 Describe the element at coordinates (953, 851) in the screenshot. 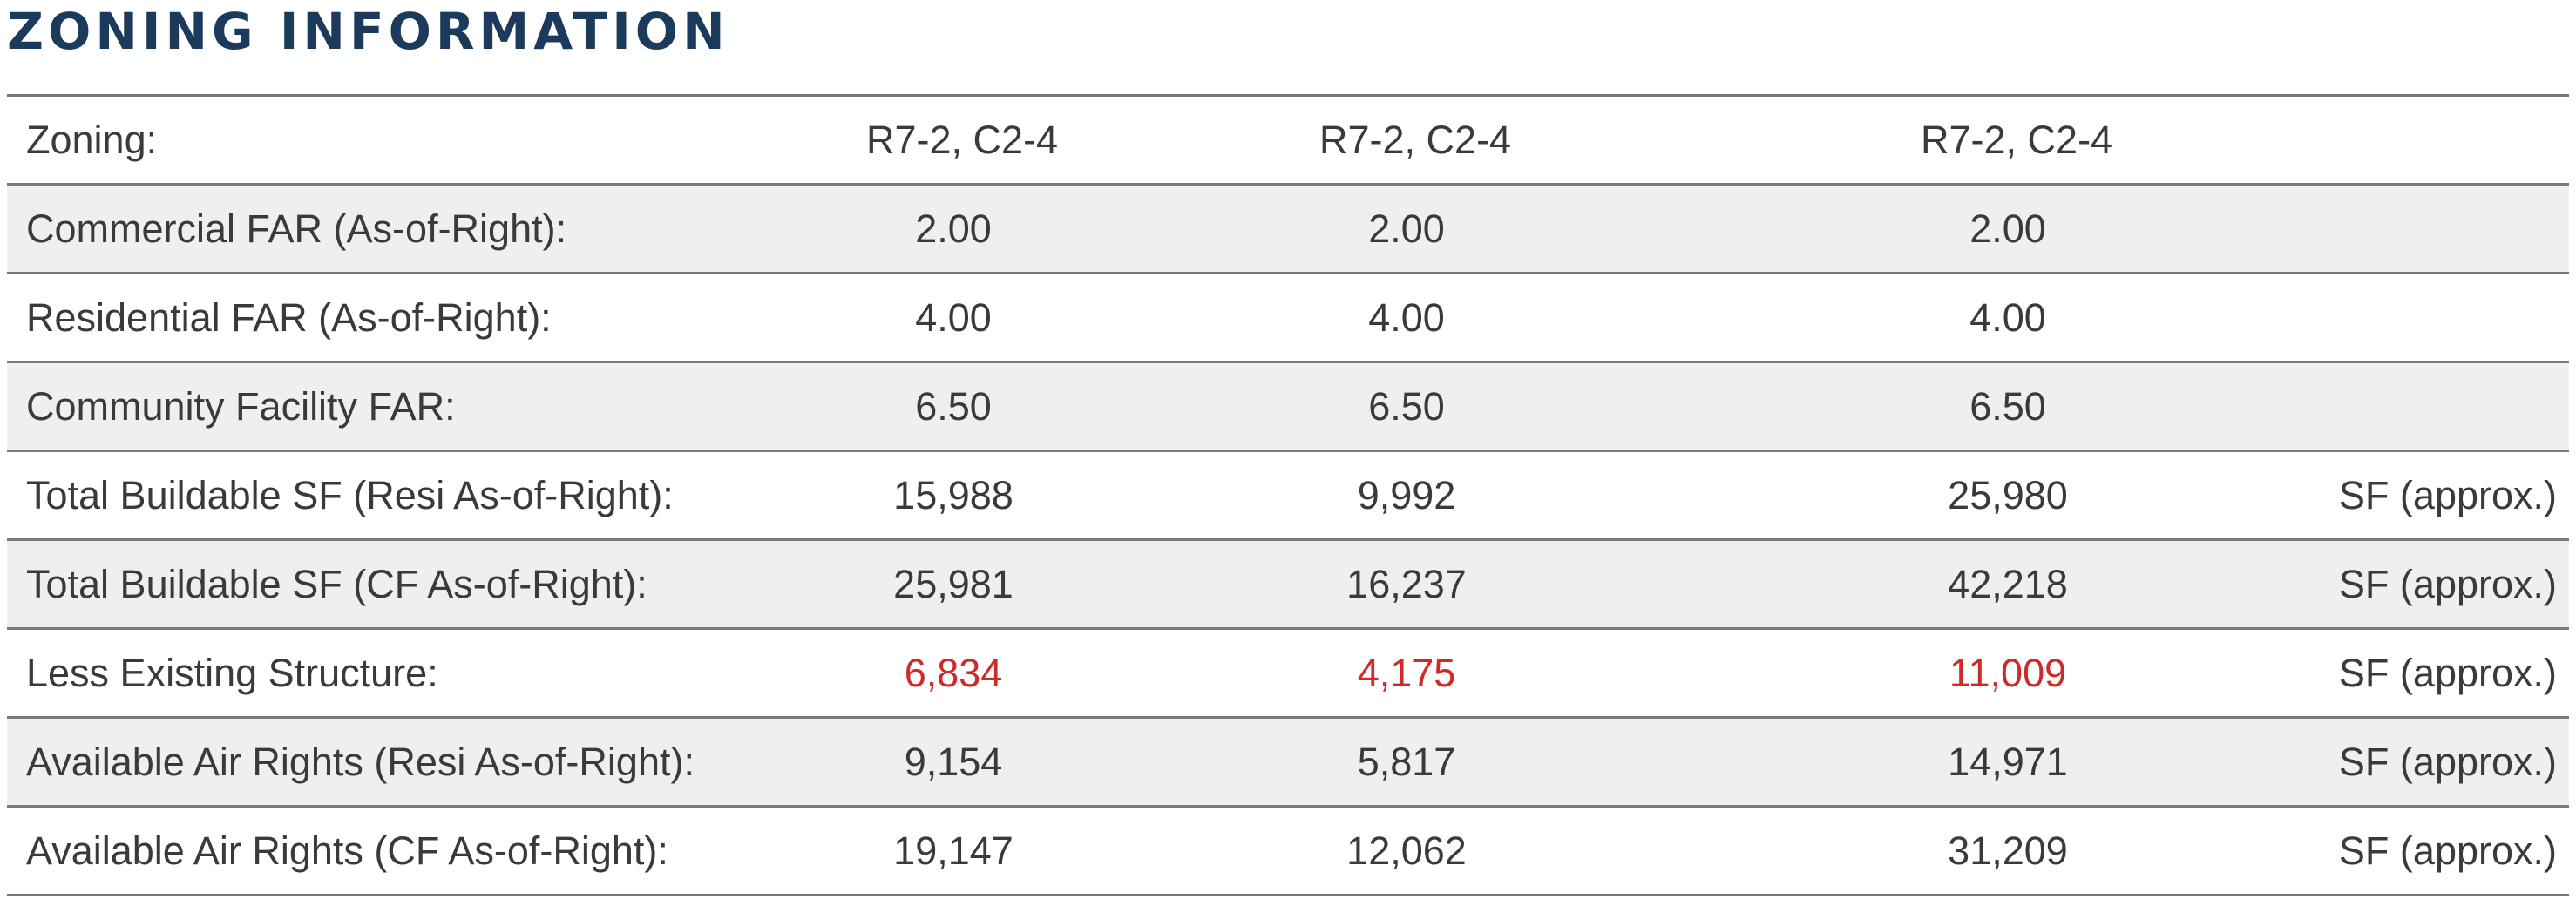

I see `lot-a-value: 19,147` at that location.